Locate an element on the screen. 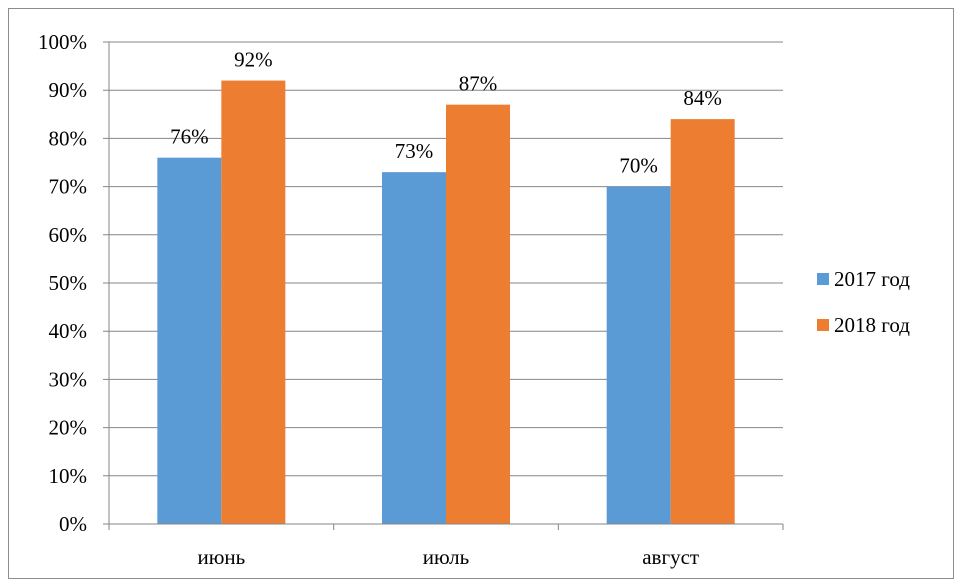 The width and height of the screenshot is (956, 581). y-tick-label: 50% is located at coordinates (68, 283).